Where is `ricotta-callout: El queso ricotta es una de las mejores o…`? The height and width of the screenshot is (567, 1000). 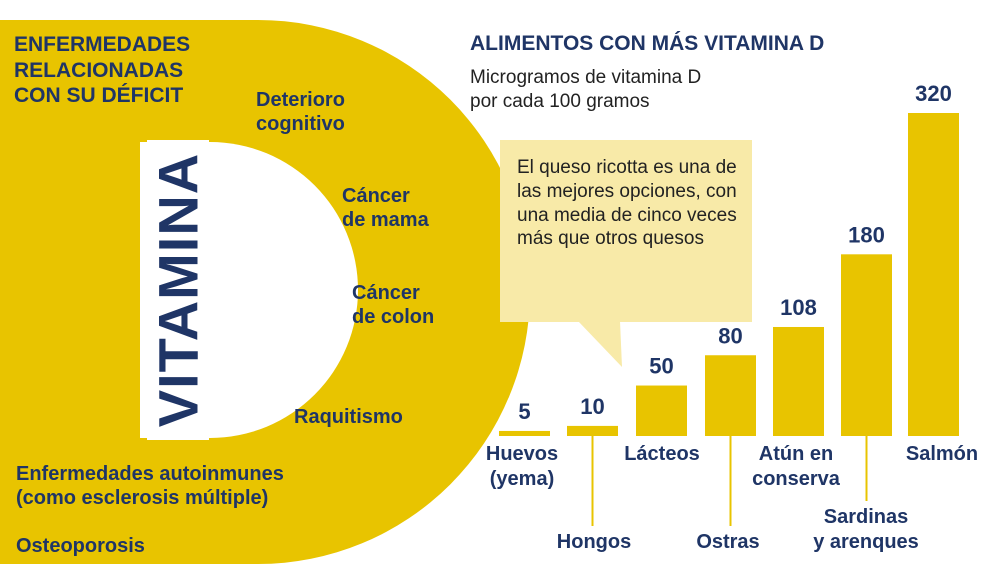
ricotta-callout: El queso ricotta es una de las mejores o… is located at coordinates (626, 231).